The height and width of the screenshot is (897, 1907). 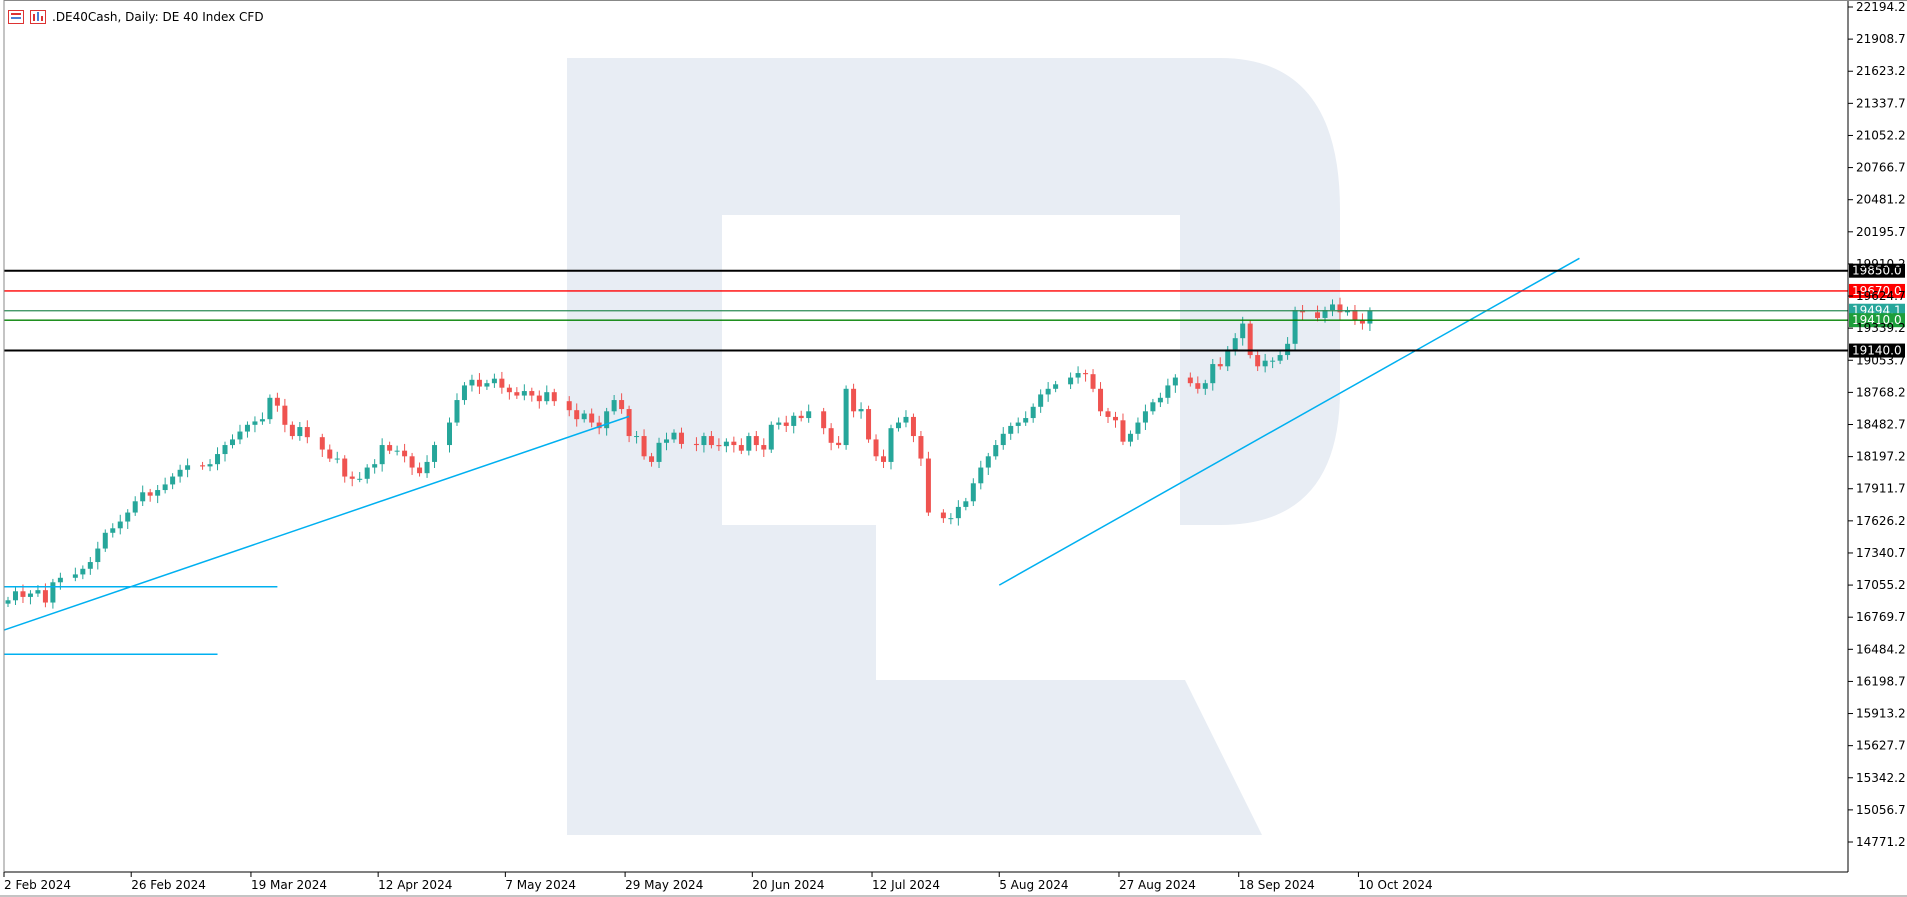 What do you see at coordinates (1881, 585) in the screenshot?
I see `y-tick-label: 17055.2` at bounding box center [1881, 585].